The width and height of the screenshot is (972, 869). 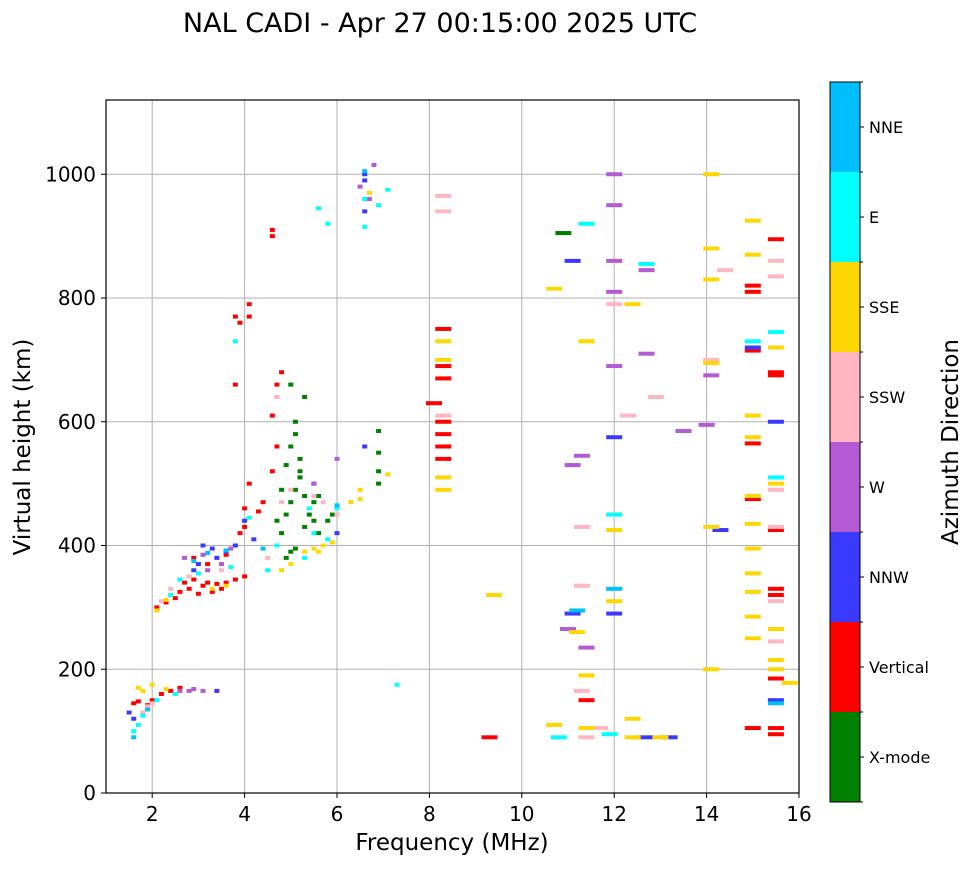 I want to click on y-tick-label: 200, so click(x=77, y=669).